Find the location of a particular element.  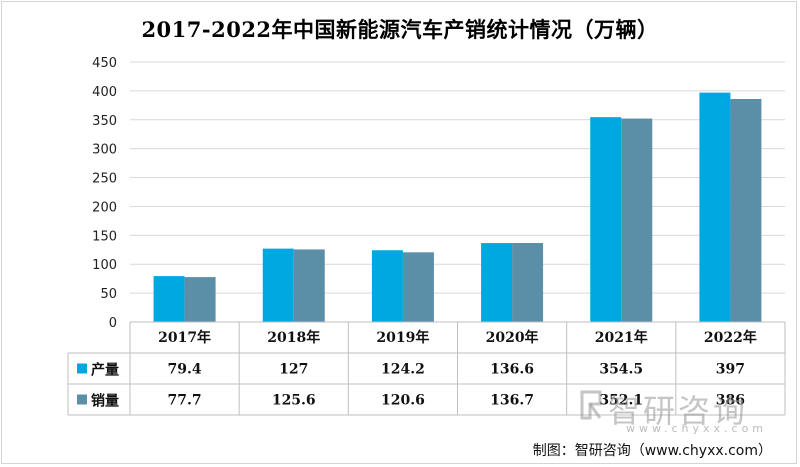

y-tick-label: 200 is located at coordinates (104, 207).